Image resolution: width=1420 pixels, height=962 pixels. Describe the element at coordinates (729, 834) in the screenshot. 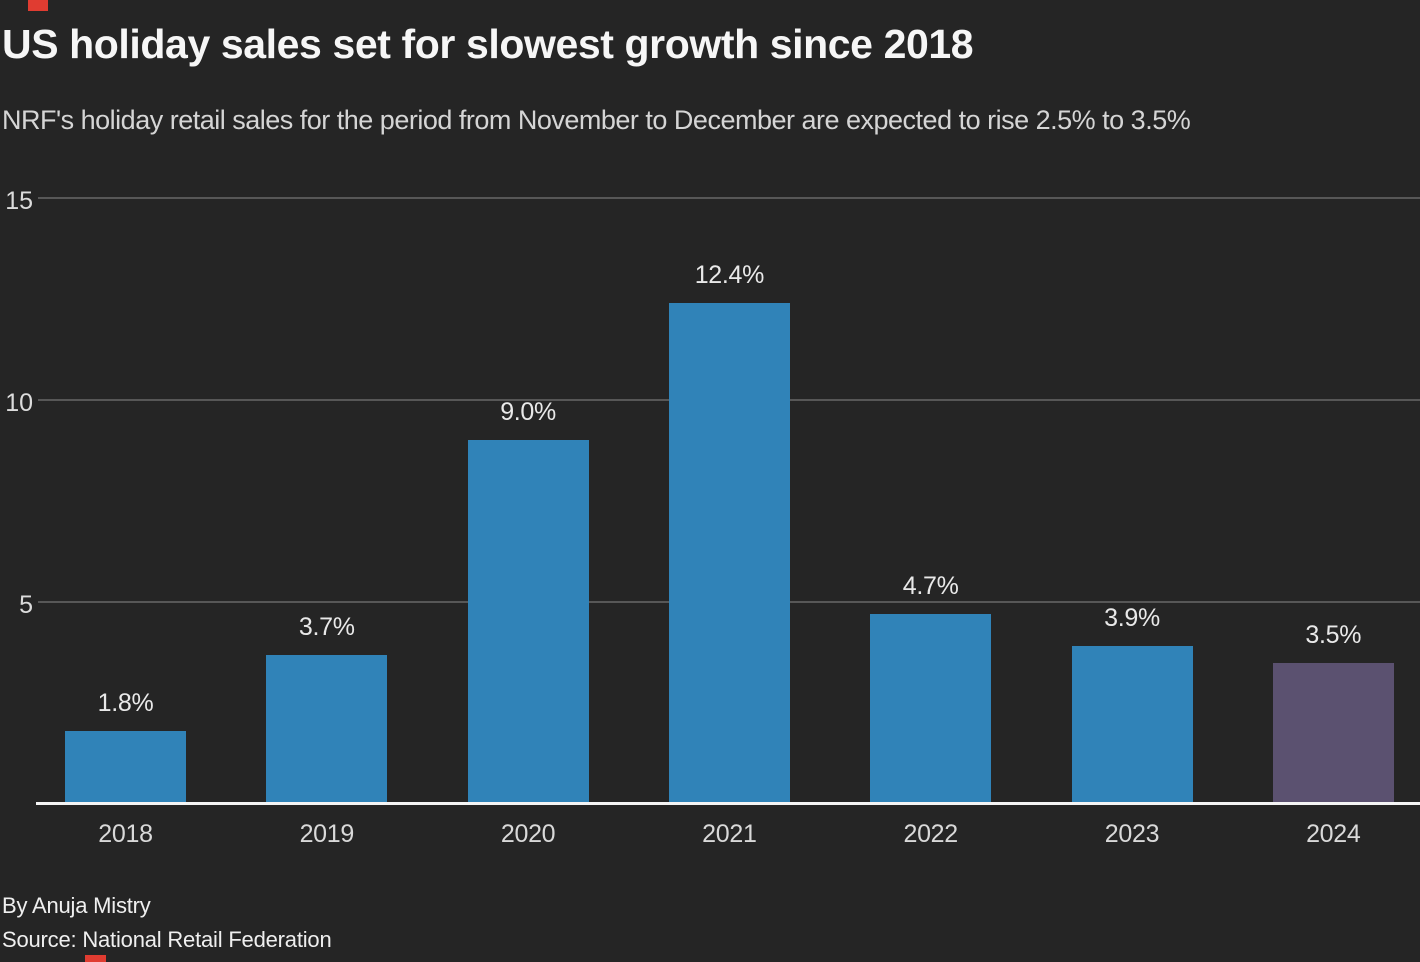

I see `x-tick-label-2021: 2021` at that location.